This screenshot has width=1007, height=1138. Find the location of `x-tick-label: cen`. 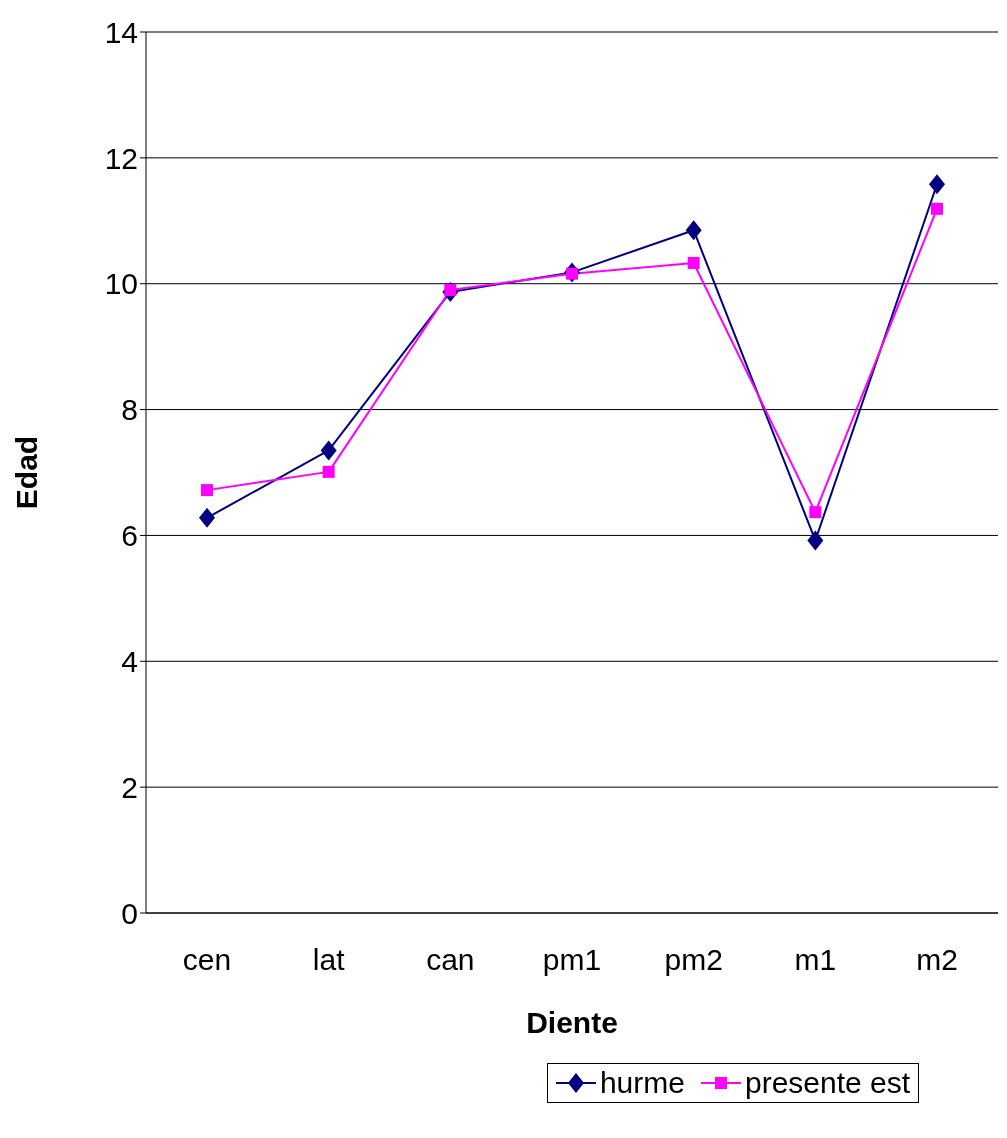

x-tick-label: cen is located at coordinates (207, 960).